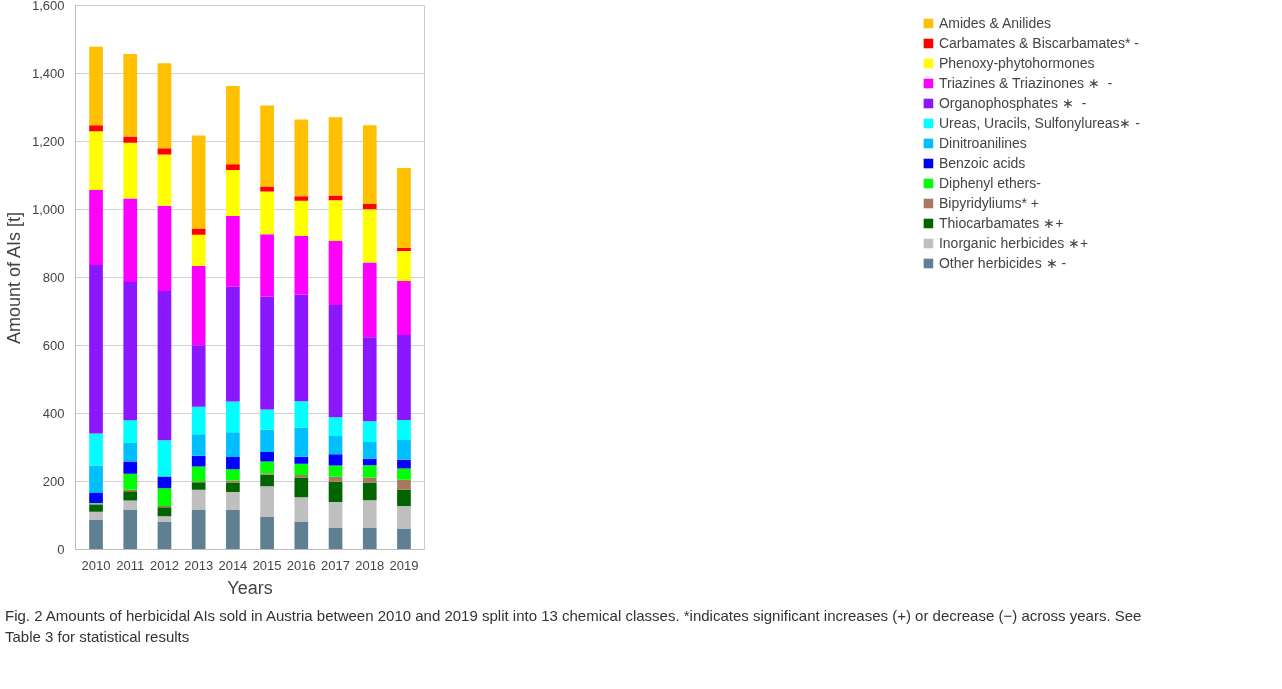 The image size is (1282, 689). What do you see at coordinates (1025, 83) in the screenshot?
I see `legend-label: Triazines & Triazinones ∗ -` at bounding box center [1025, 83].